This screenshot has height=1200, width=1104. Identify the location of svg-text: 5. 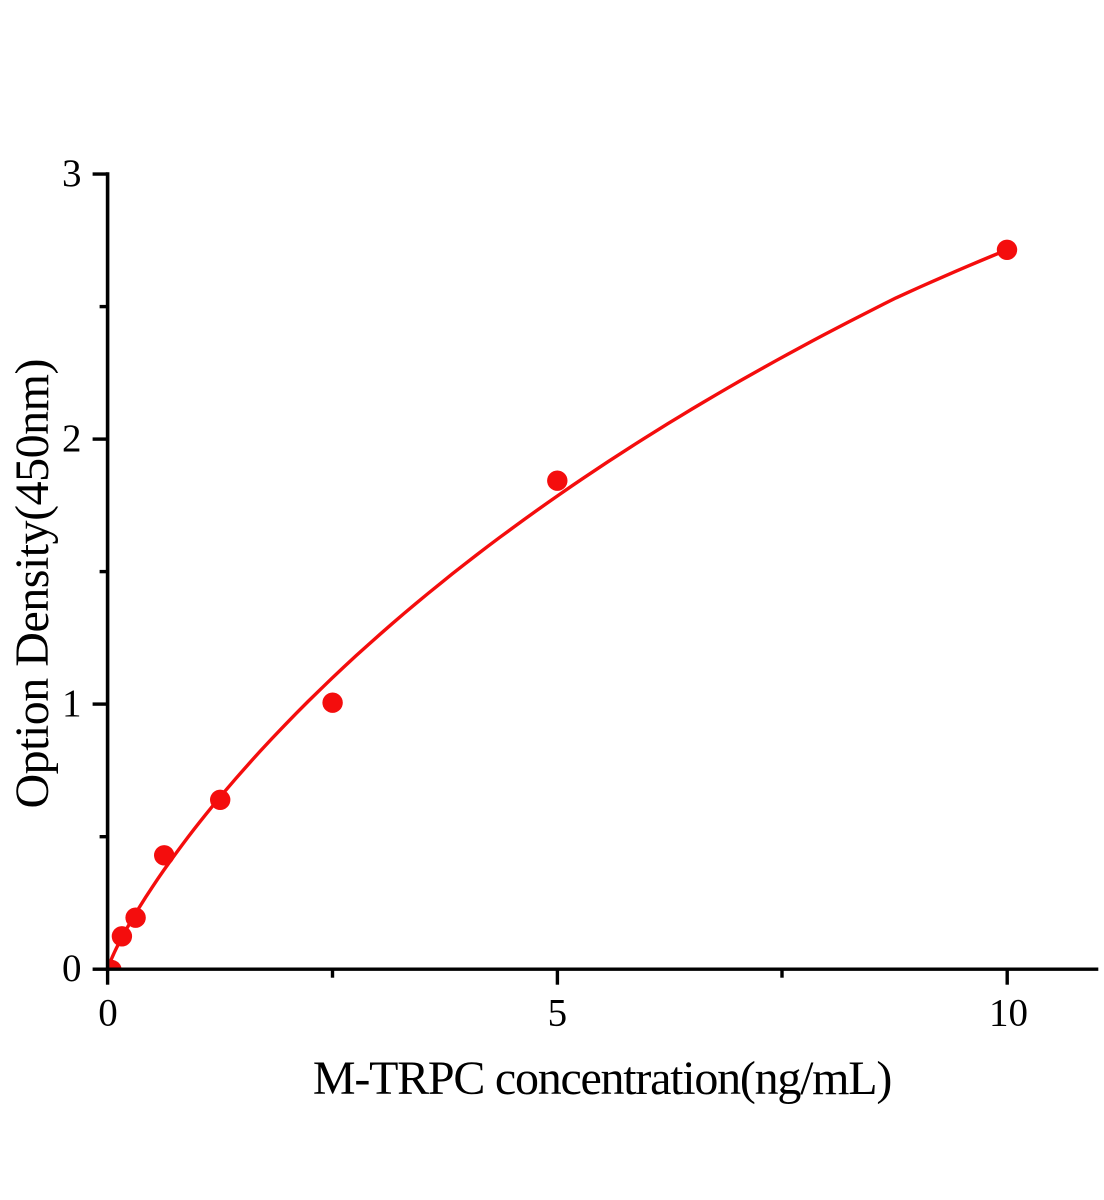
(558, 1013).